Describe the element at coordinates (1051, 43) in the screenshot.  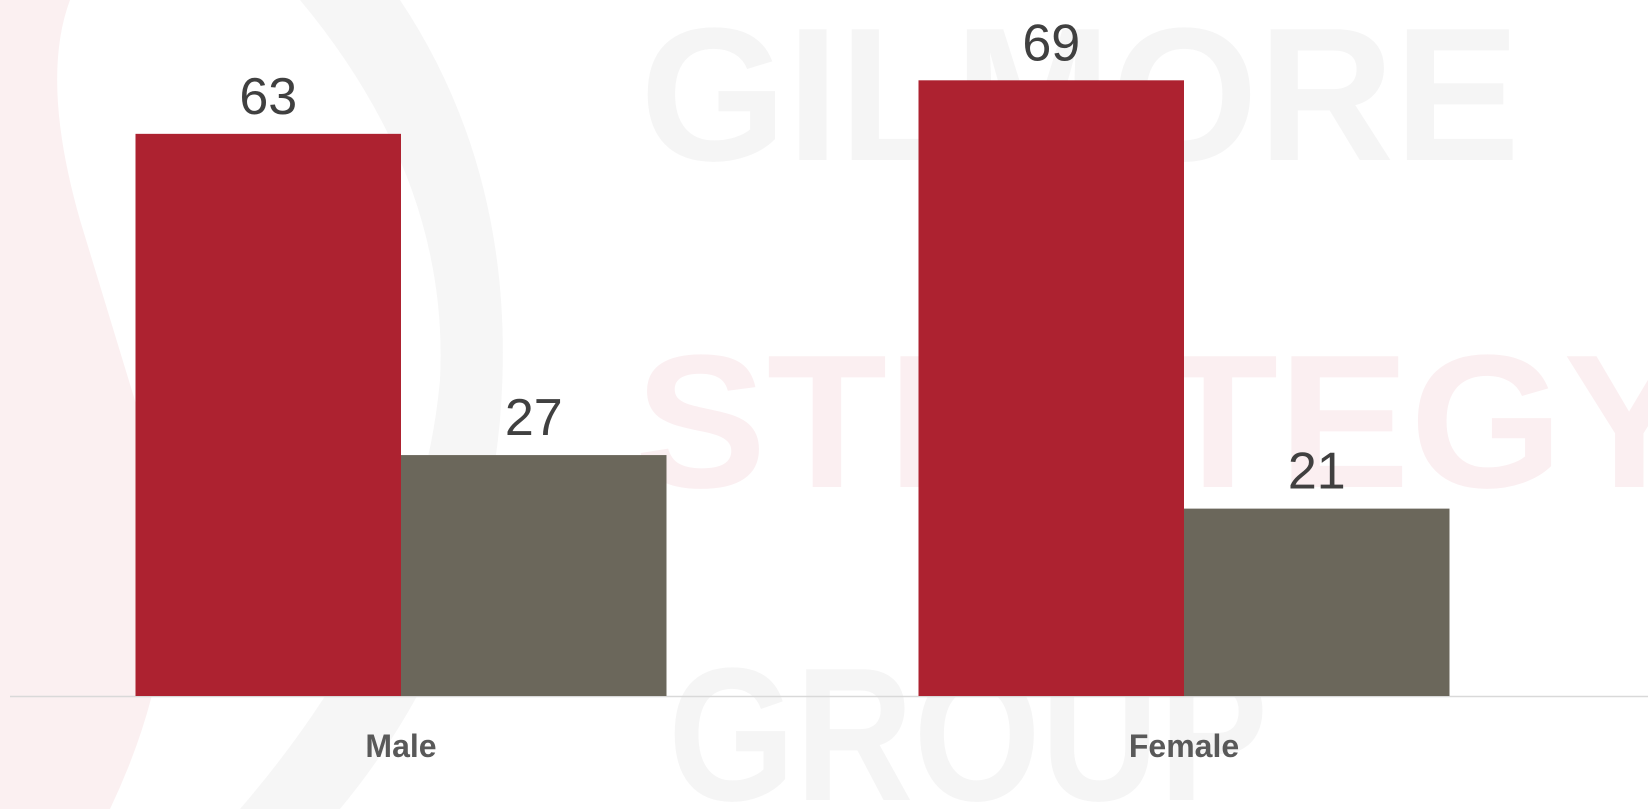
I see `value-label: 69` at that location.